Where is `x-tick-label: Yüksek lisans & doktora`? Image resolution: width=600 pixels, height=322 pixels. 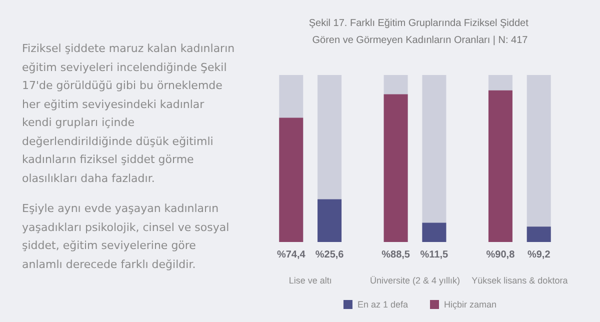 x-tick-label: Yüksek lisans & doktora is located at coordinates (520, 281).